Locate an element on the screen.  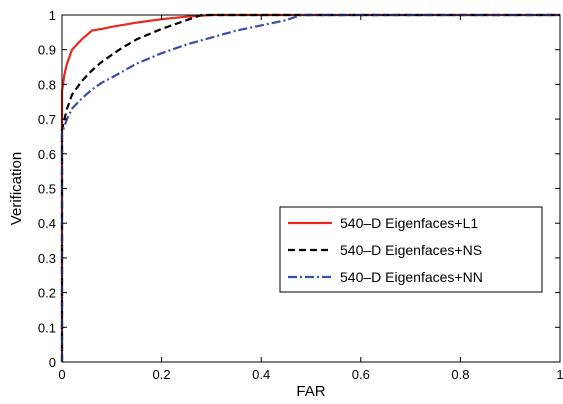
x-tick-label: 0 is located at coordinates (61, 374).